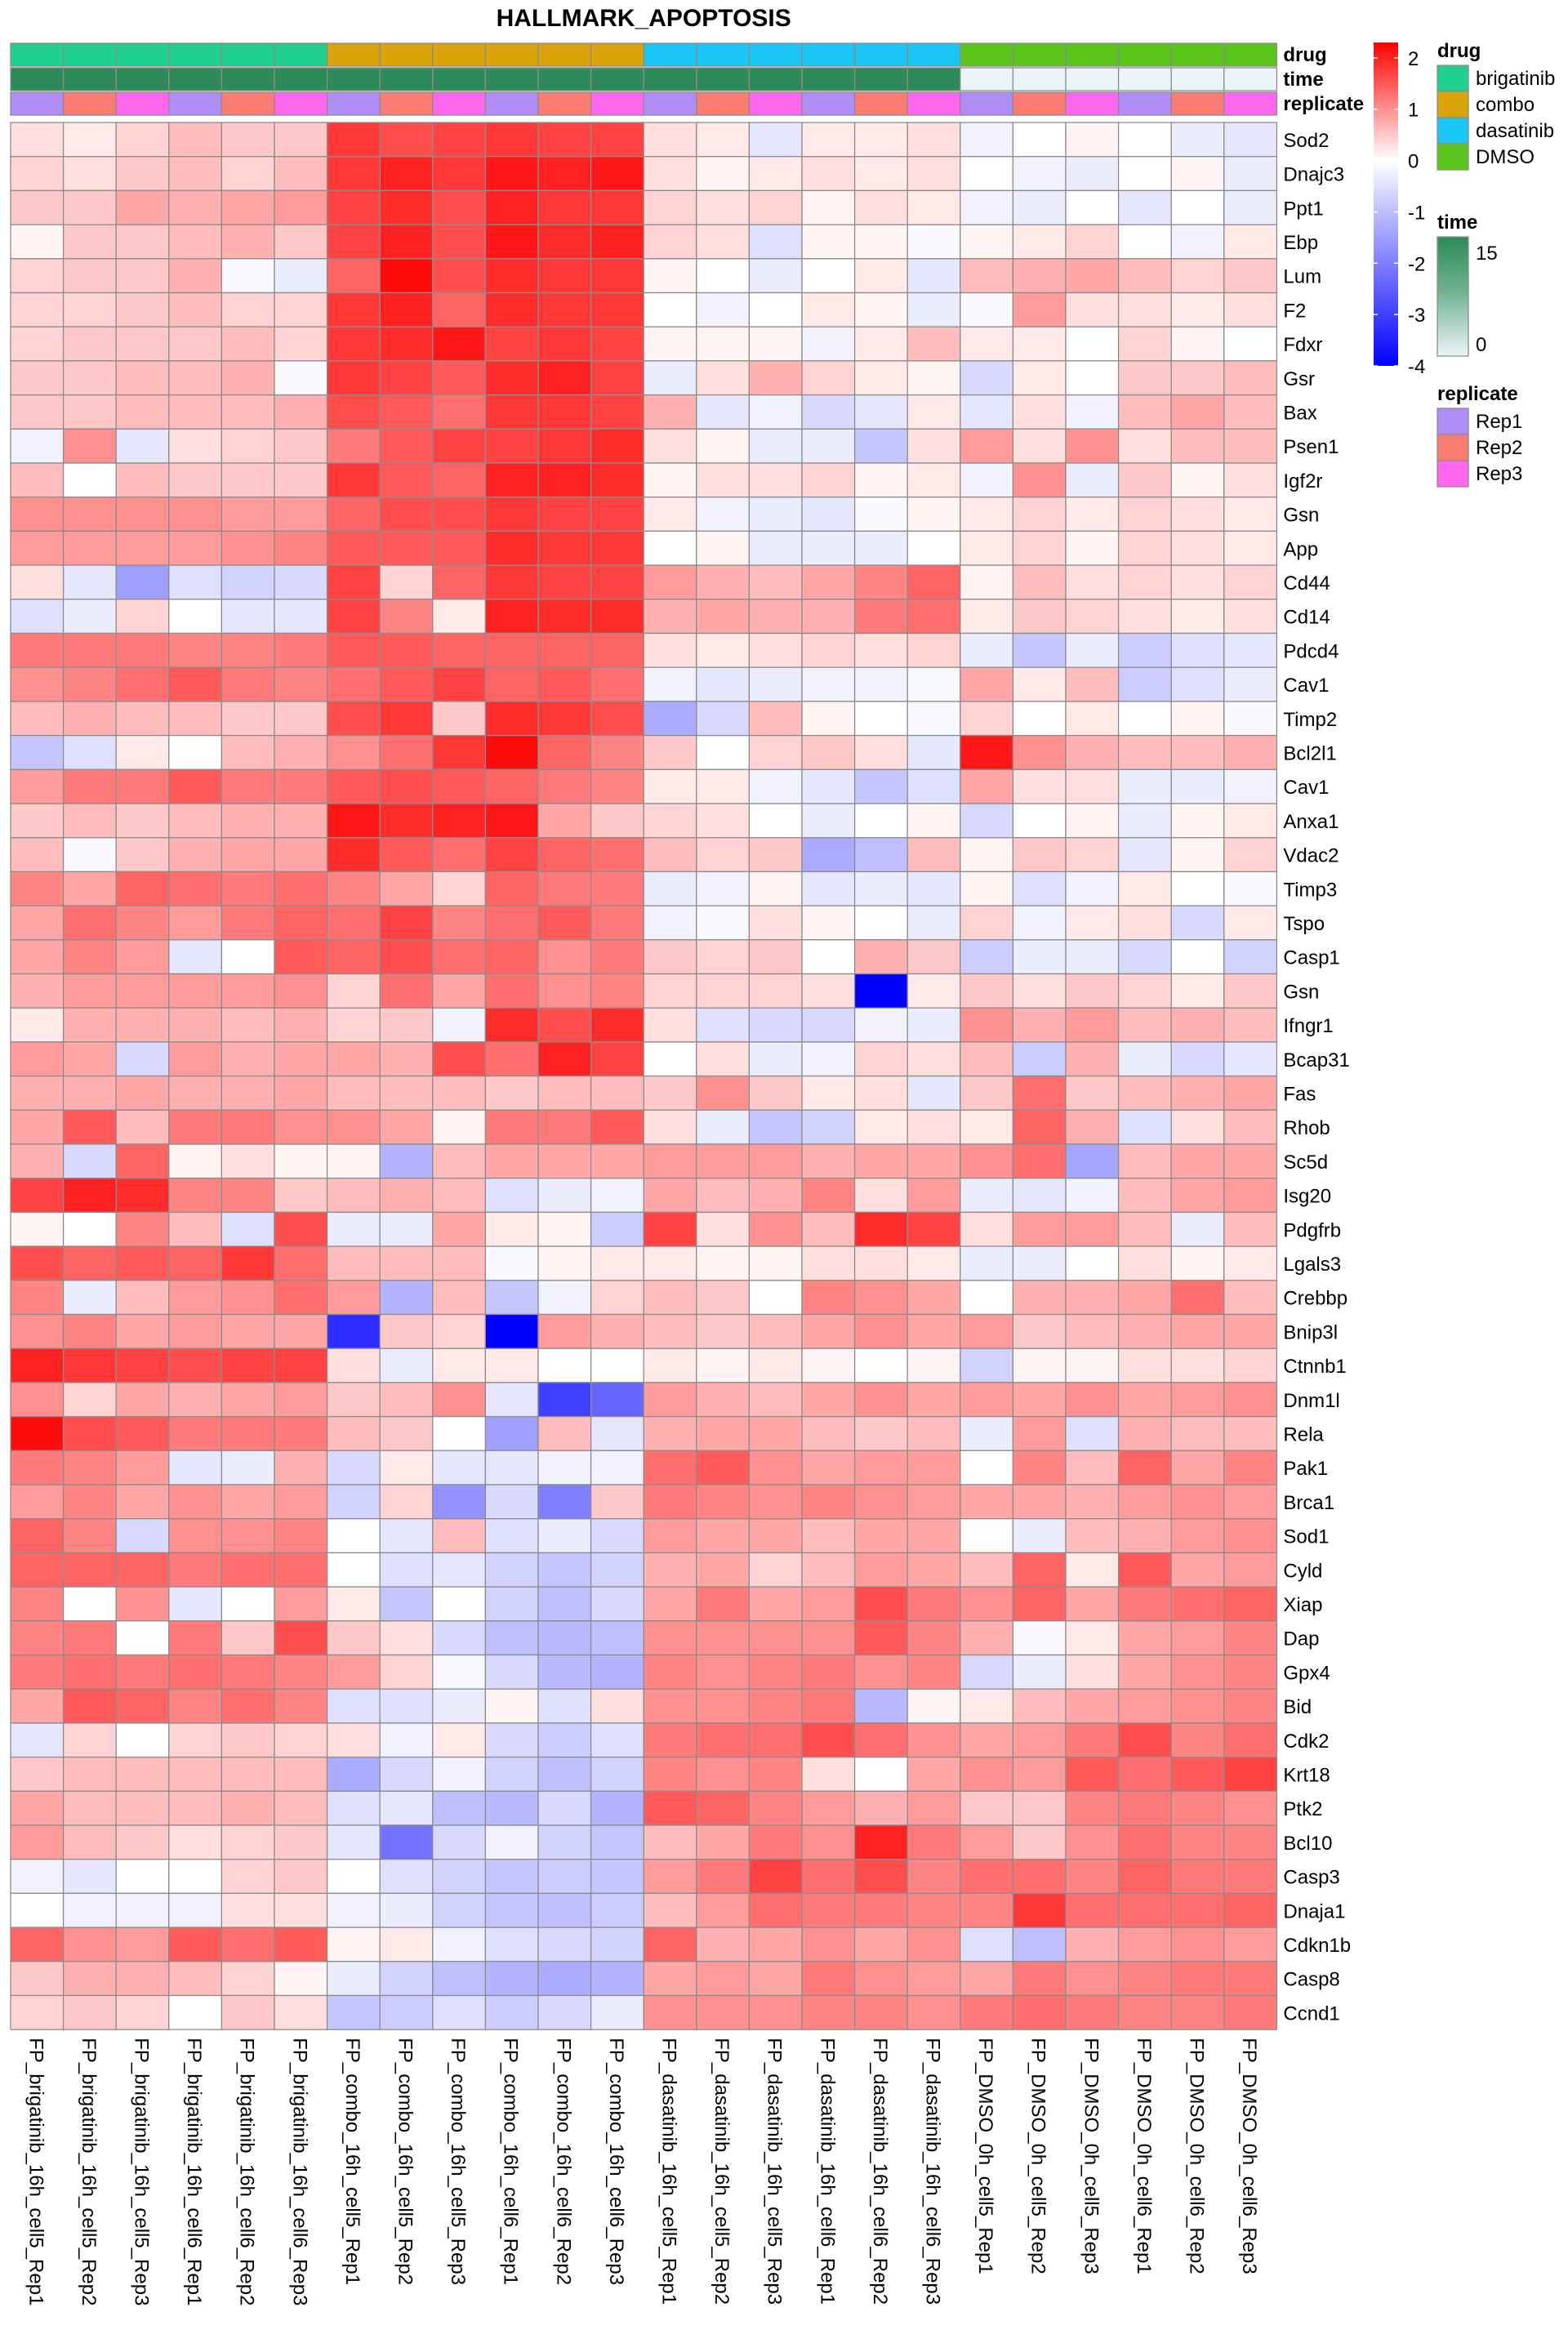  Describe the element at coordinates (1311, 2013) in the screenshot. I see `row-label: Ccnd1` at that location.